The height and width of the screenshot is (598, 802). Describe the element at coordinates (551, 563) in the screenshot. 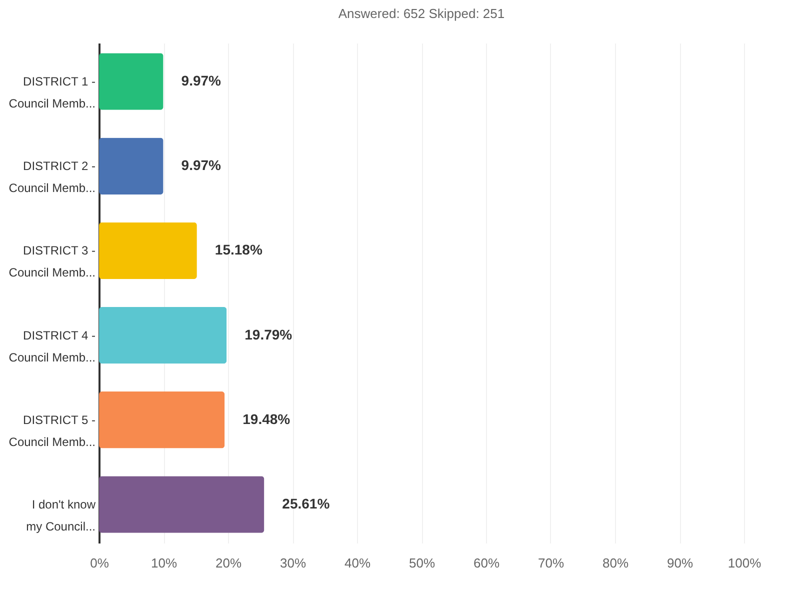

I see `x-tick-label: 70%` at that location.